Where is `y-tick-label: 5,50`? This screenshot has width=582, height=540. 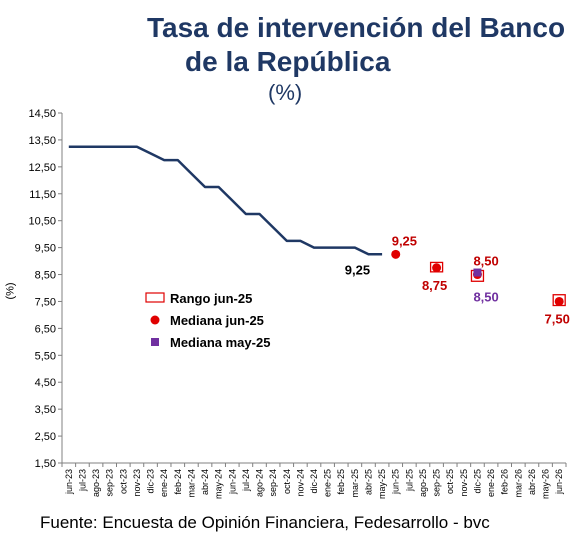
y-tick-label: 5,50 is located at coordinates (45, 356).